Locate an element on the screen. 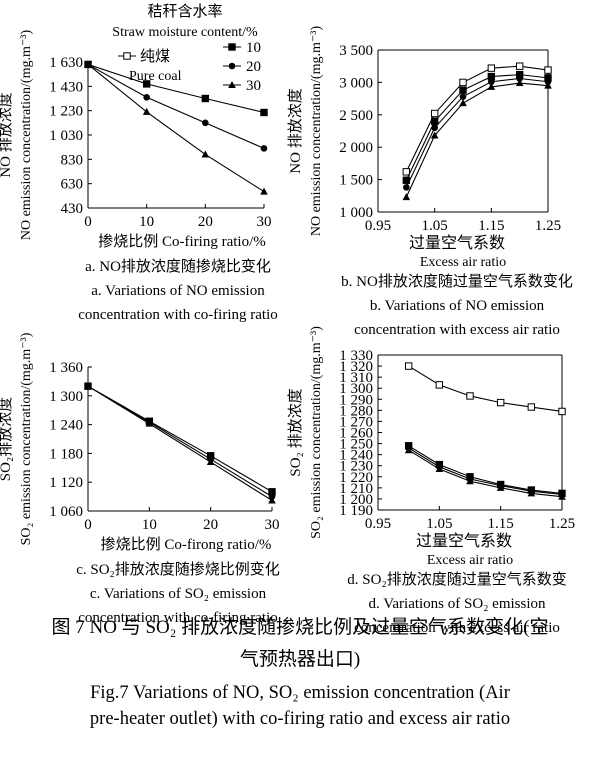 The width and height of the screenshot is (600, 757). subcaption-cn: d. SO₂排放浓度随过量空气系数变 is located at coordinates (456, 579).